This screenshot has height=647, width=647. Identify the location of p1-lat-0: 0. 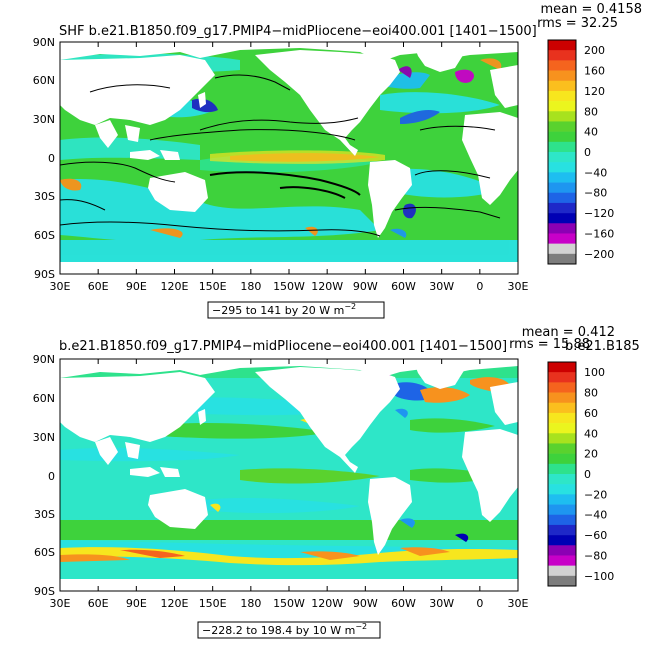
(51, 158).